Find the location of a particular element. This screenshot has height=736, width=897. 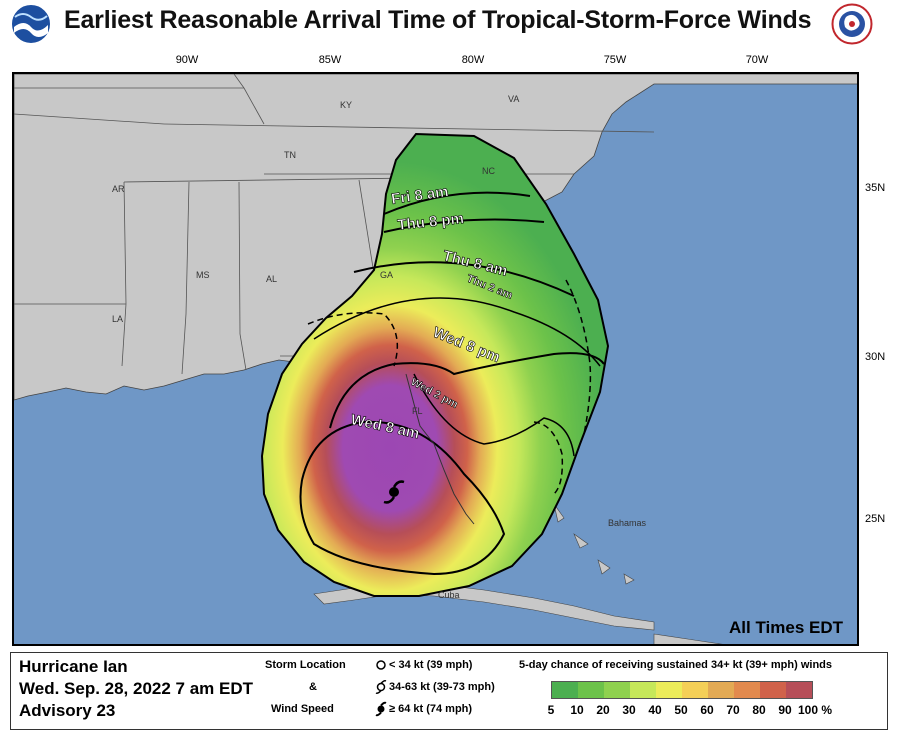

legend-level-2: 34-63 kt (39-73 mph) is located at coordinates (442, 687).